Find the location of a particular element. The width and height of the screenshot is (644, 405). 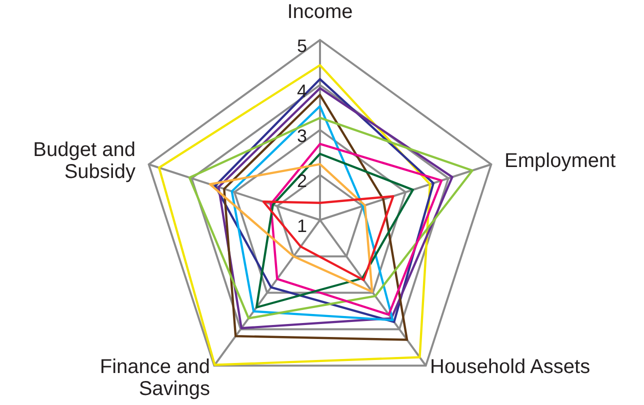

spoke-label: Household Assets is located at coordinates (510, 367).